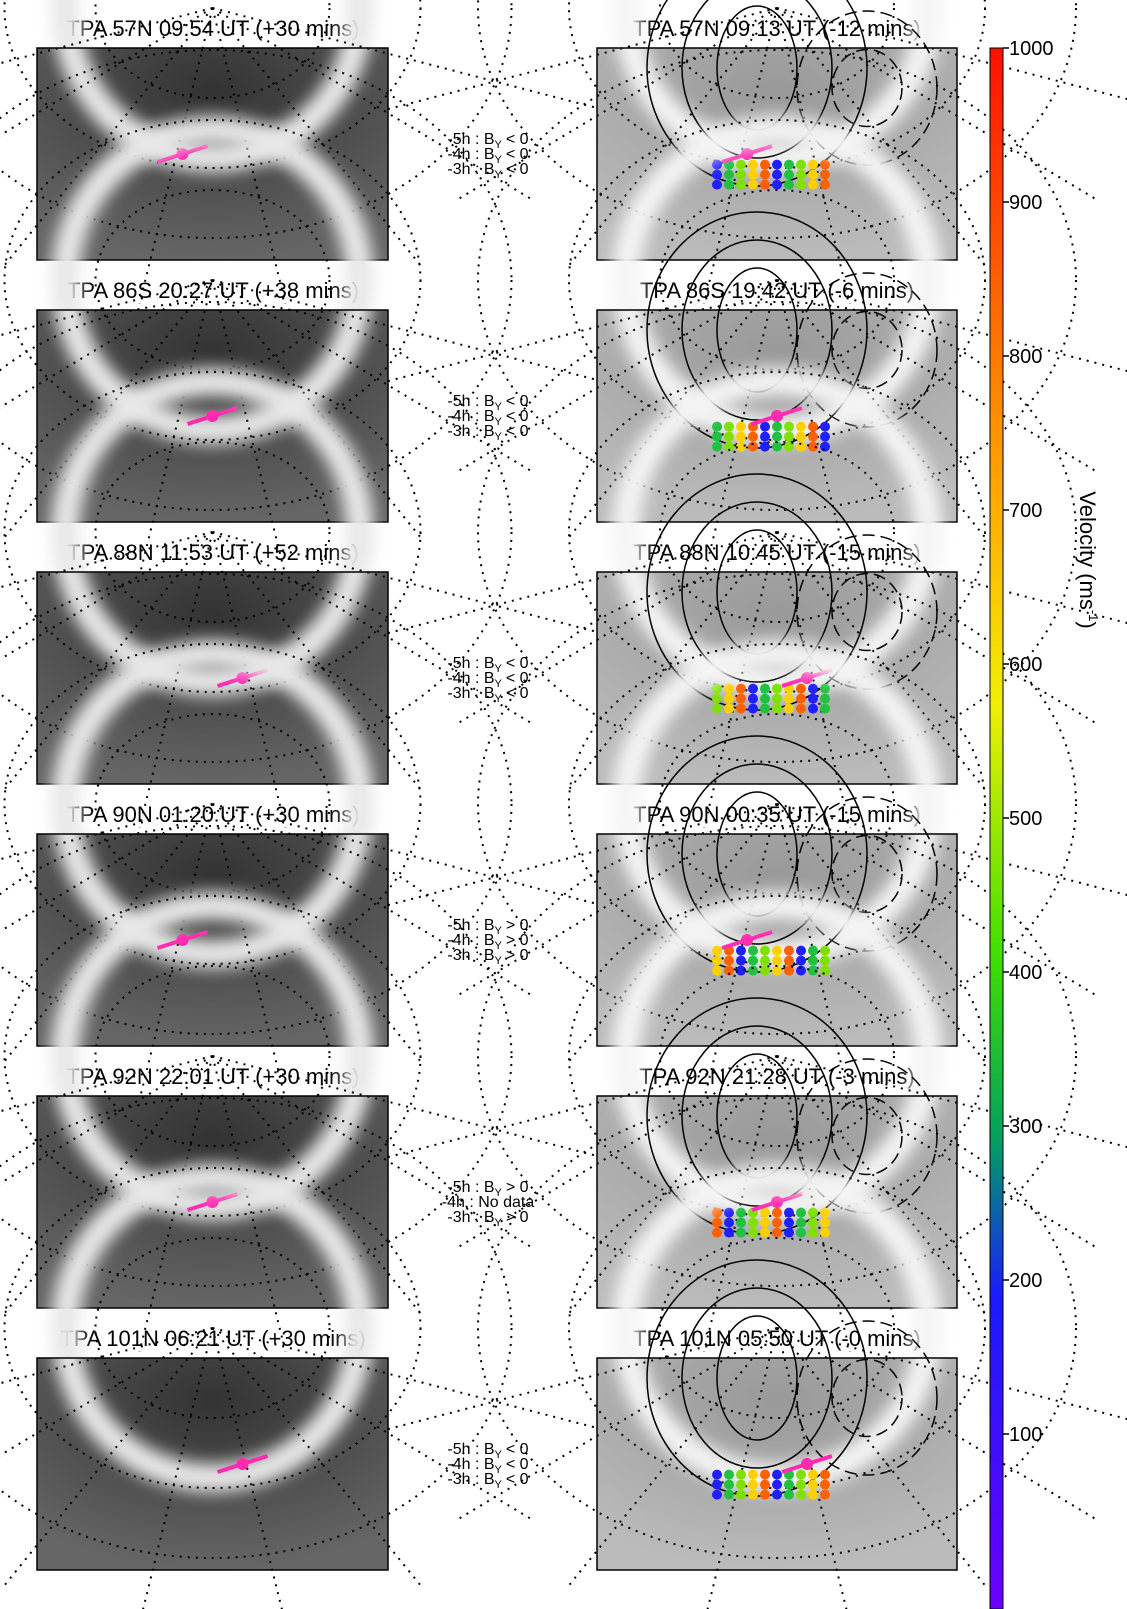  I want to click on left-panel-title: TPA 88N 11:53 UT (+52 mins), so click(213, 552).